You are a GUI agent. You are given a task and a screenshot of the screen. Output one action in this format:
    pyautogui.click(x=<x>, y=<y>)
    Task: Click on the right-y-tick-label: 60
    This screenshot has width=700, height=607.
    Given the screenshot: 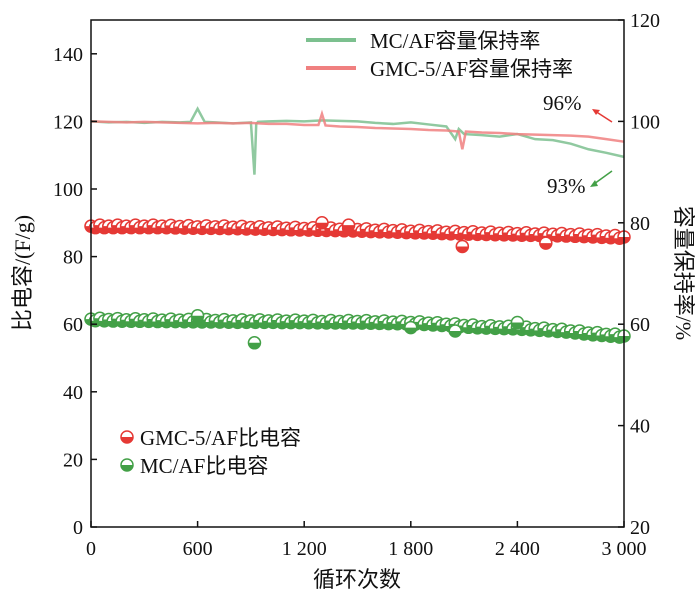 What is the action you would take?
    pyautogui.click(x=640, y=325)
    